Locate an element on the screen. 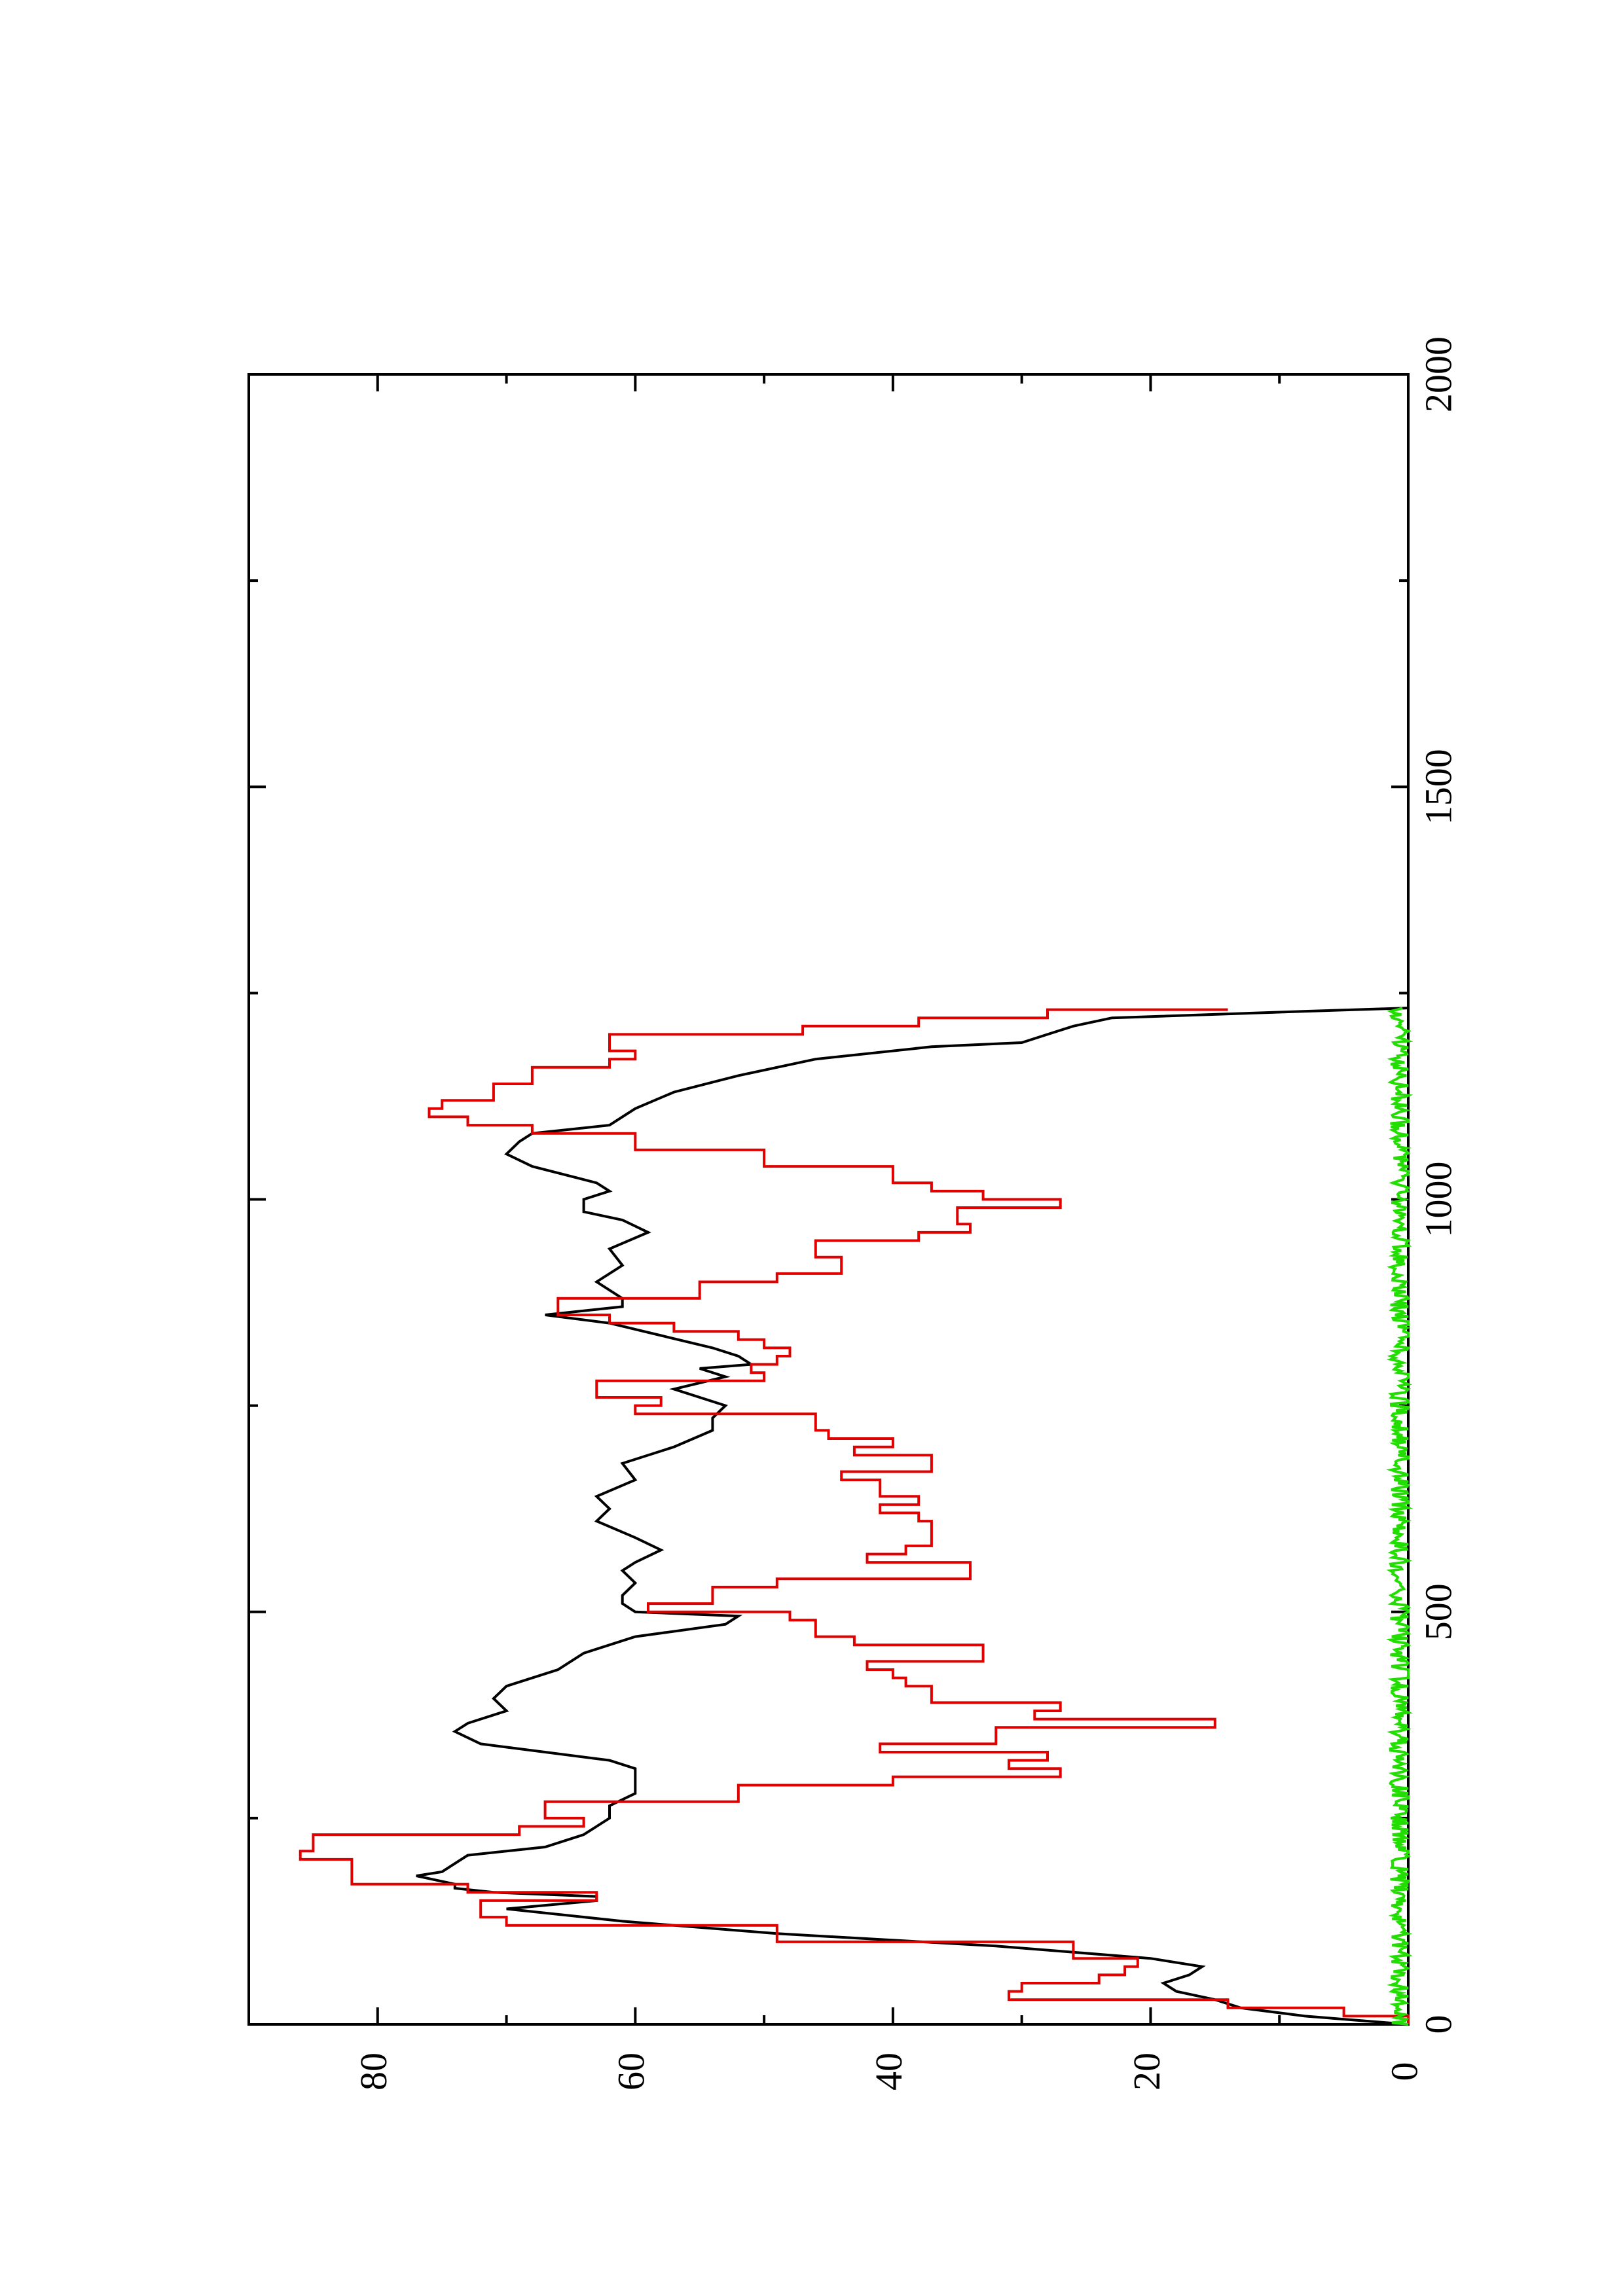 This screenshot has height=2296, width=1623. x-tick-label: 1500 is located at coordinates (1438, 787).